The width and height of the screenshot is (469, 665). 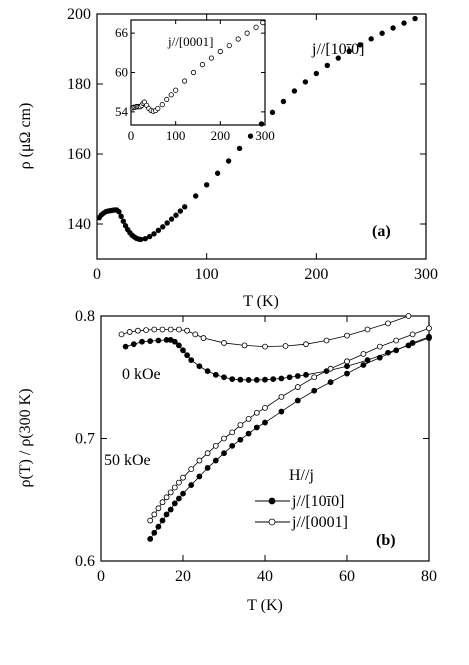 I want to click on inset-y-tick-label: 66, so click(x=122, y=32).